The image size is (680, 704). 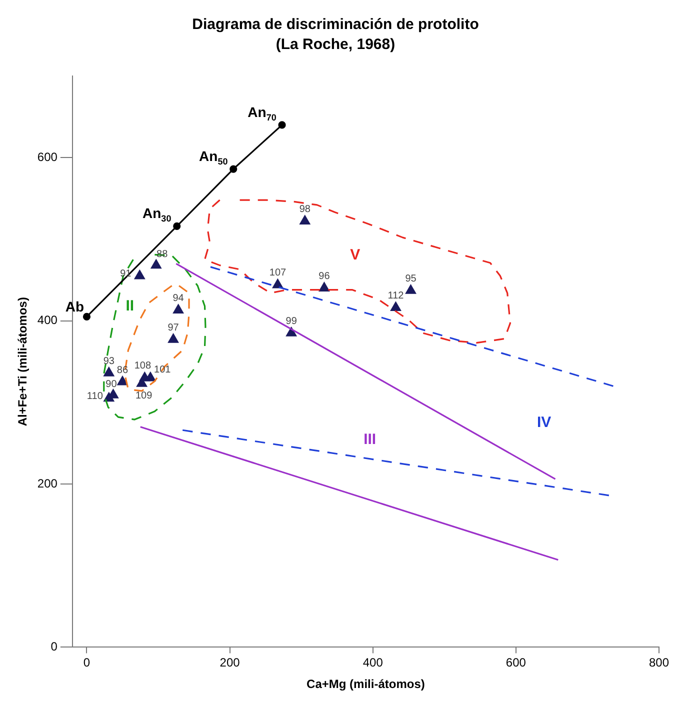 What do you see at coordinates (144, 396) in the screenshot?
I see `annotation: 109` at bounding box center [144, 396].